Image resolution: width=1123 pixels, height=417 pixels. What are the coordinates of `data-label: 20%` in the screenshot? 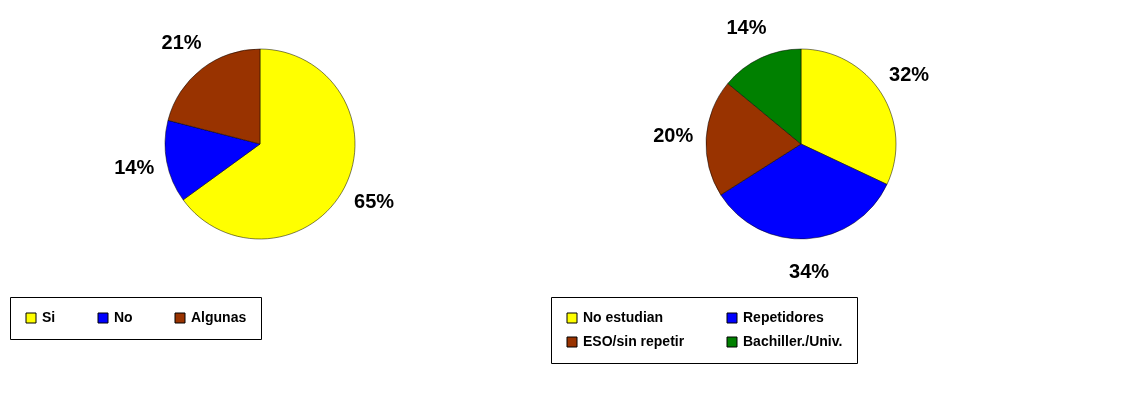 It's located at (673, 134).